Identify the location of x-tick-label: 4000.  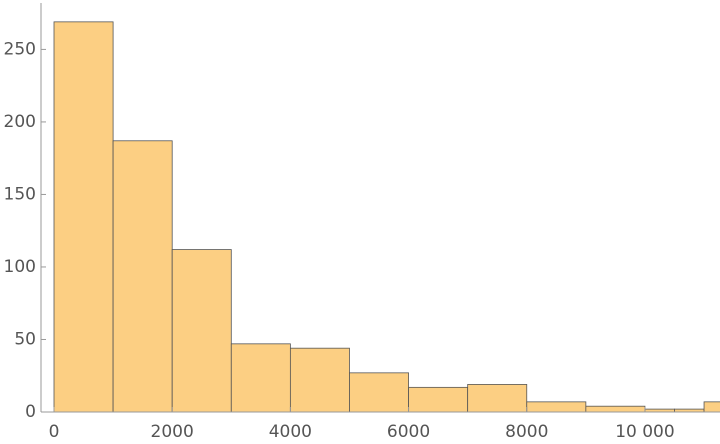
(290, 432).